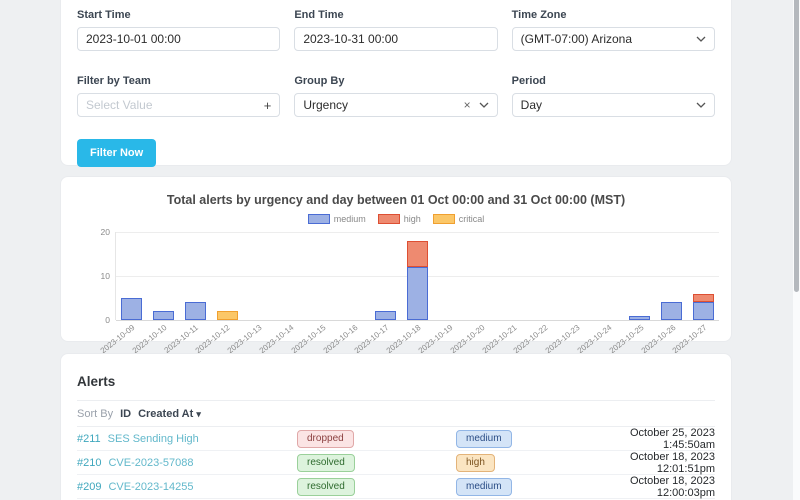 The image size is (800, 500). I want to click on period-field: Period Day, so click(613, 96).